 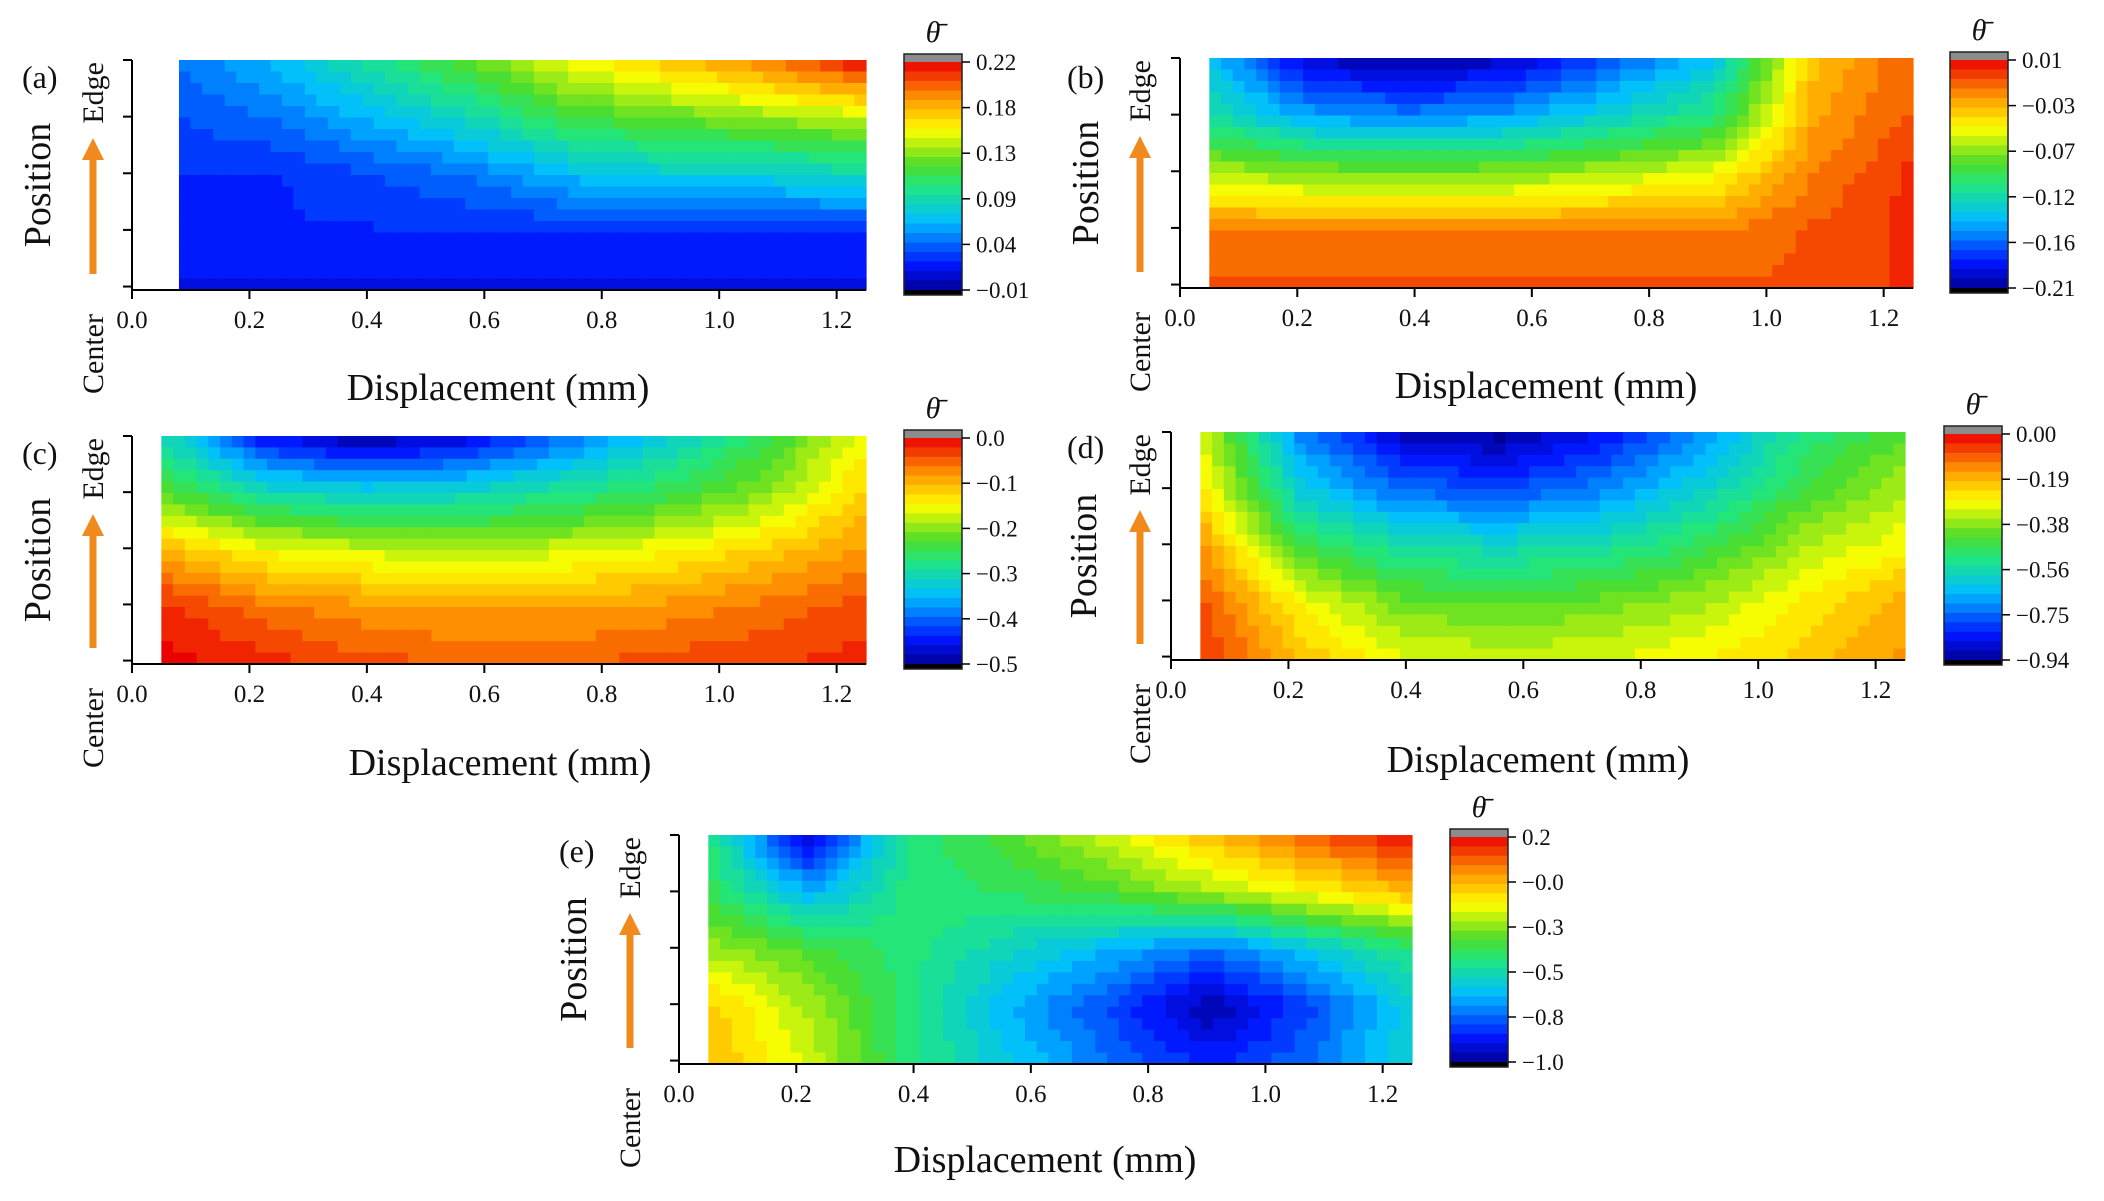 What do you see at coordinates (719, 694) in the screenshot?
I see `x-tick-label: 1.0` at bounding box center [719, 694].